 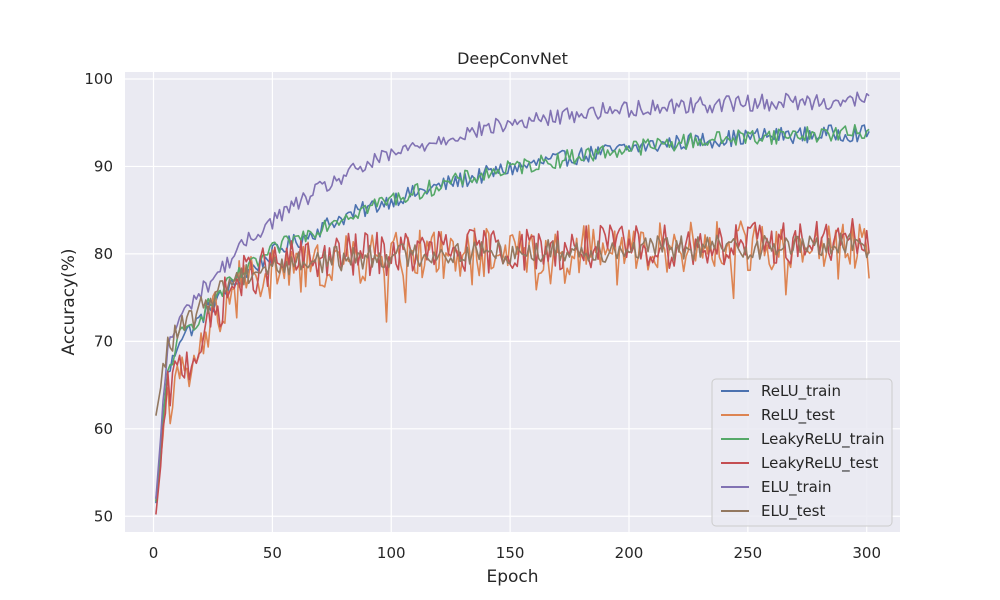 I want to click on x-tick-label: 300, so click(x=866, y=553).